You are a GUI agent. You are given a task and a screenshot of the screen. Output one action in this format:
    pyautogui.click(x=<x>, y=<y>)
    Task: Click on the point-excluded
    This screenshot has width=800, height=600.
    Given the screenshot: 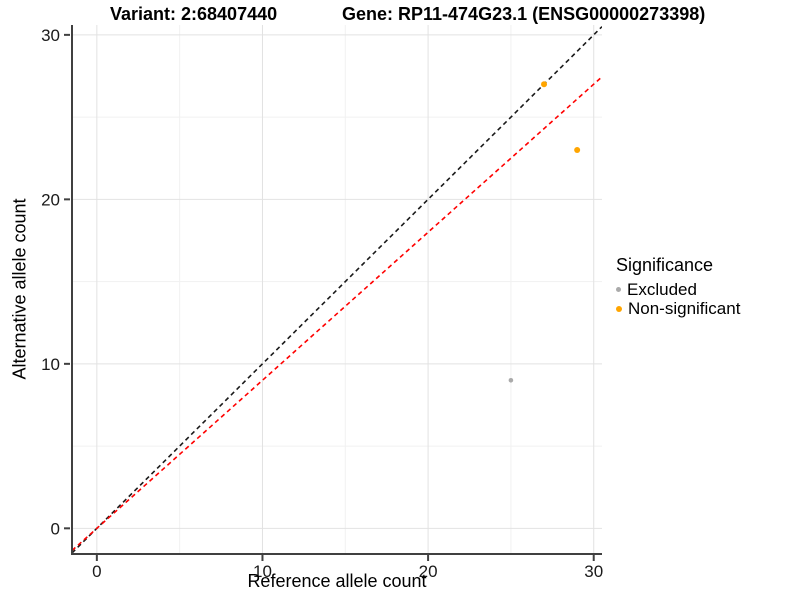 What is the action you would take?
    pyautogui.click(x=511, y=380)
    